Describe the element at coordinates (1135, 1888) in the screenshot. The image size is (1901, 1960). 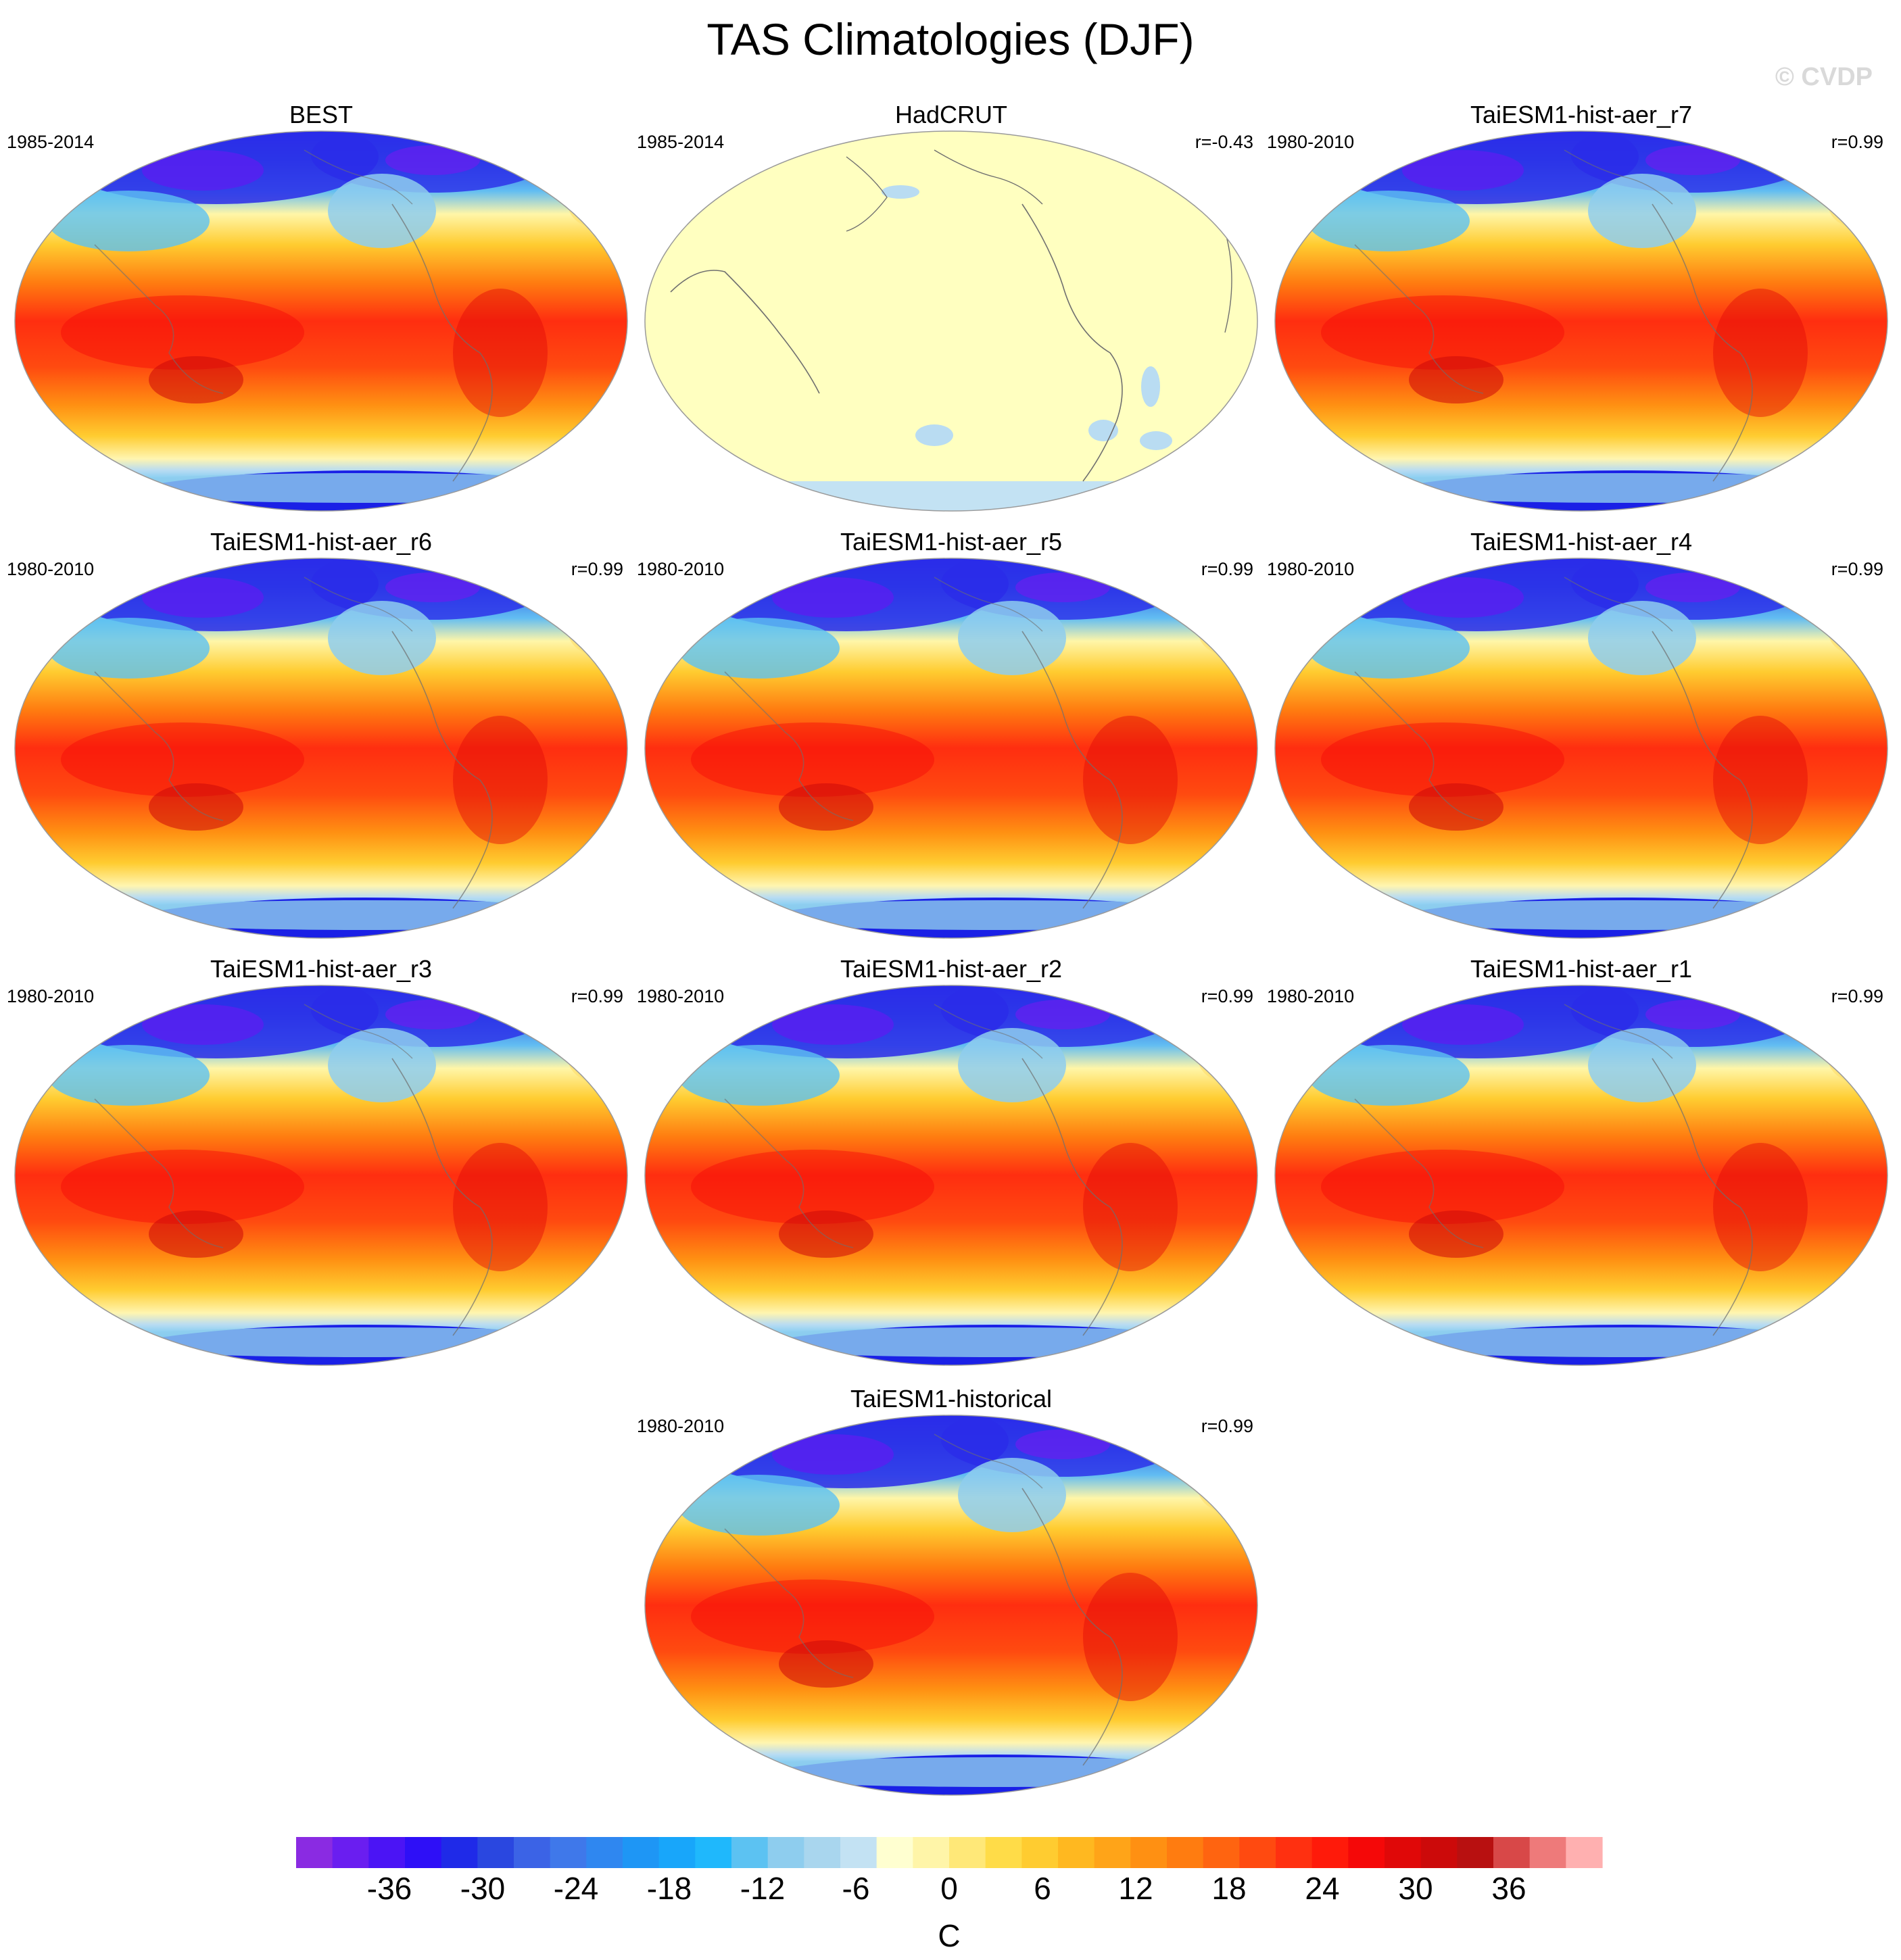
I see `colorbar-tick-label: 12` at that location.